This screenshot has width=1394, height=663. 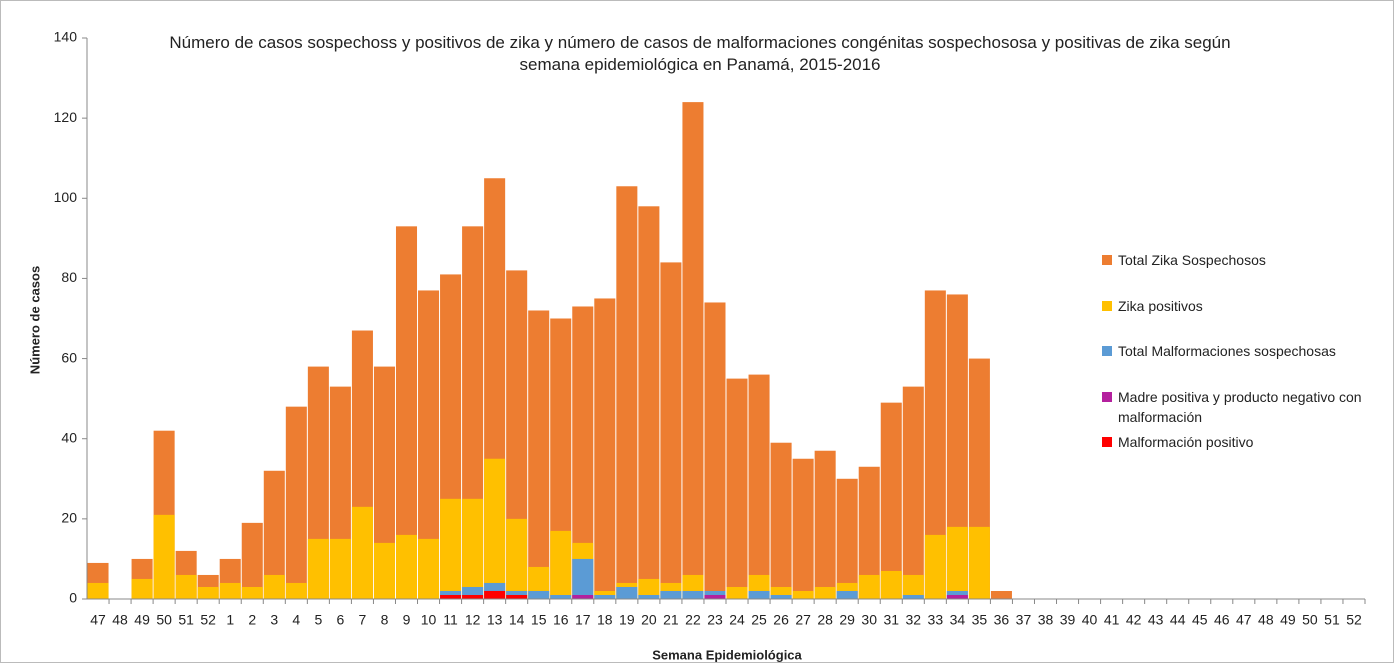 What do you see at coordinates (825, 620) in the screenshot?
I see `x-tick-label: 28` at bounding box center [825, 620].